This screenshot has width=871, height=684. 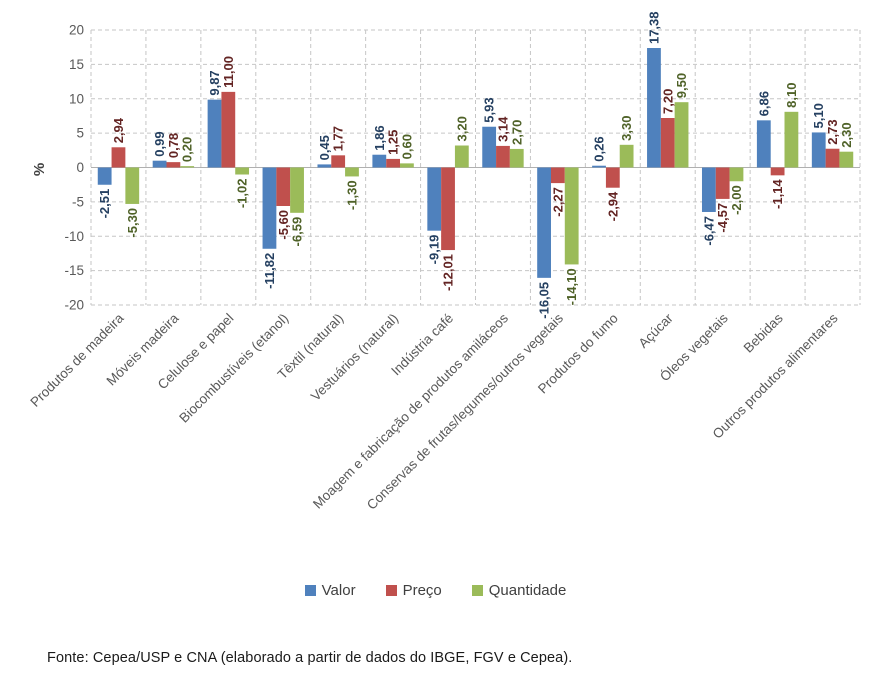 I want to click on bar-value-label: -16,05, so click(x=544, y=300).